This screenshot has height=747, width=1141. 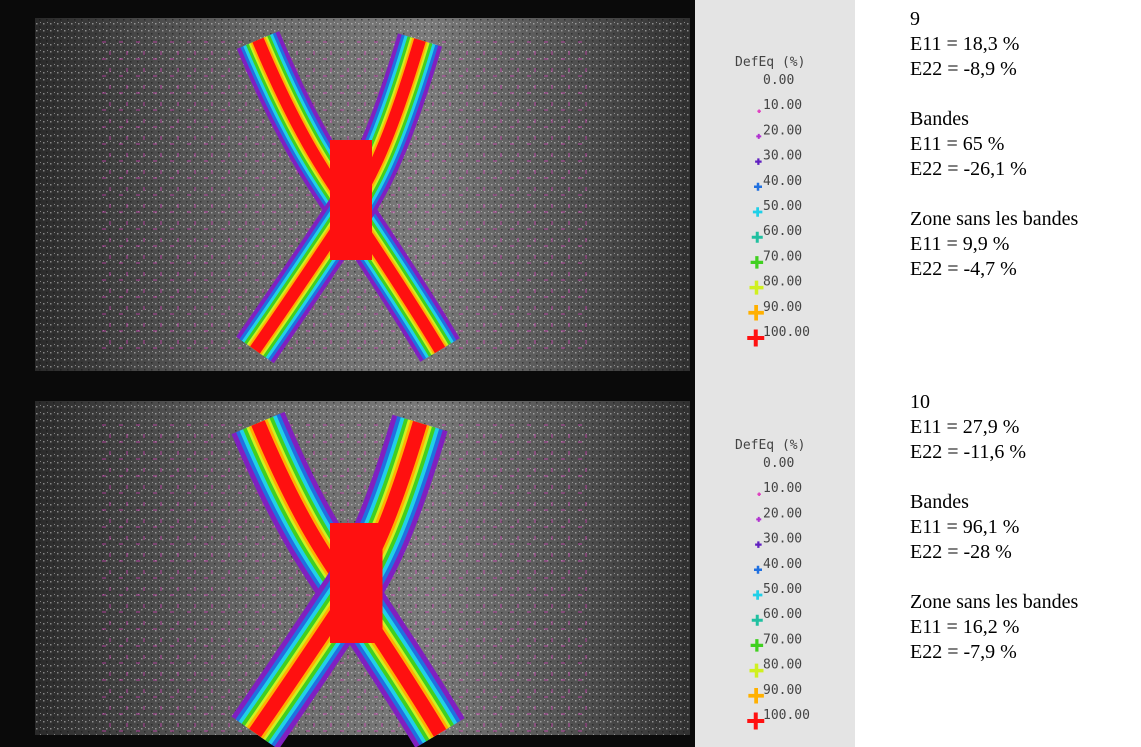 I want to click on outside-strain: E22 = -4,7 %, so click(x=963, y=269).